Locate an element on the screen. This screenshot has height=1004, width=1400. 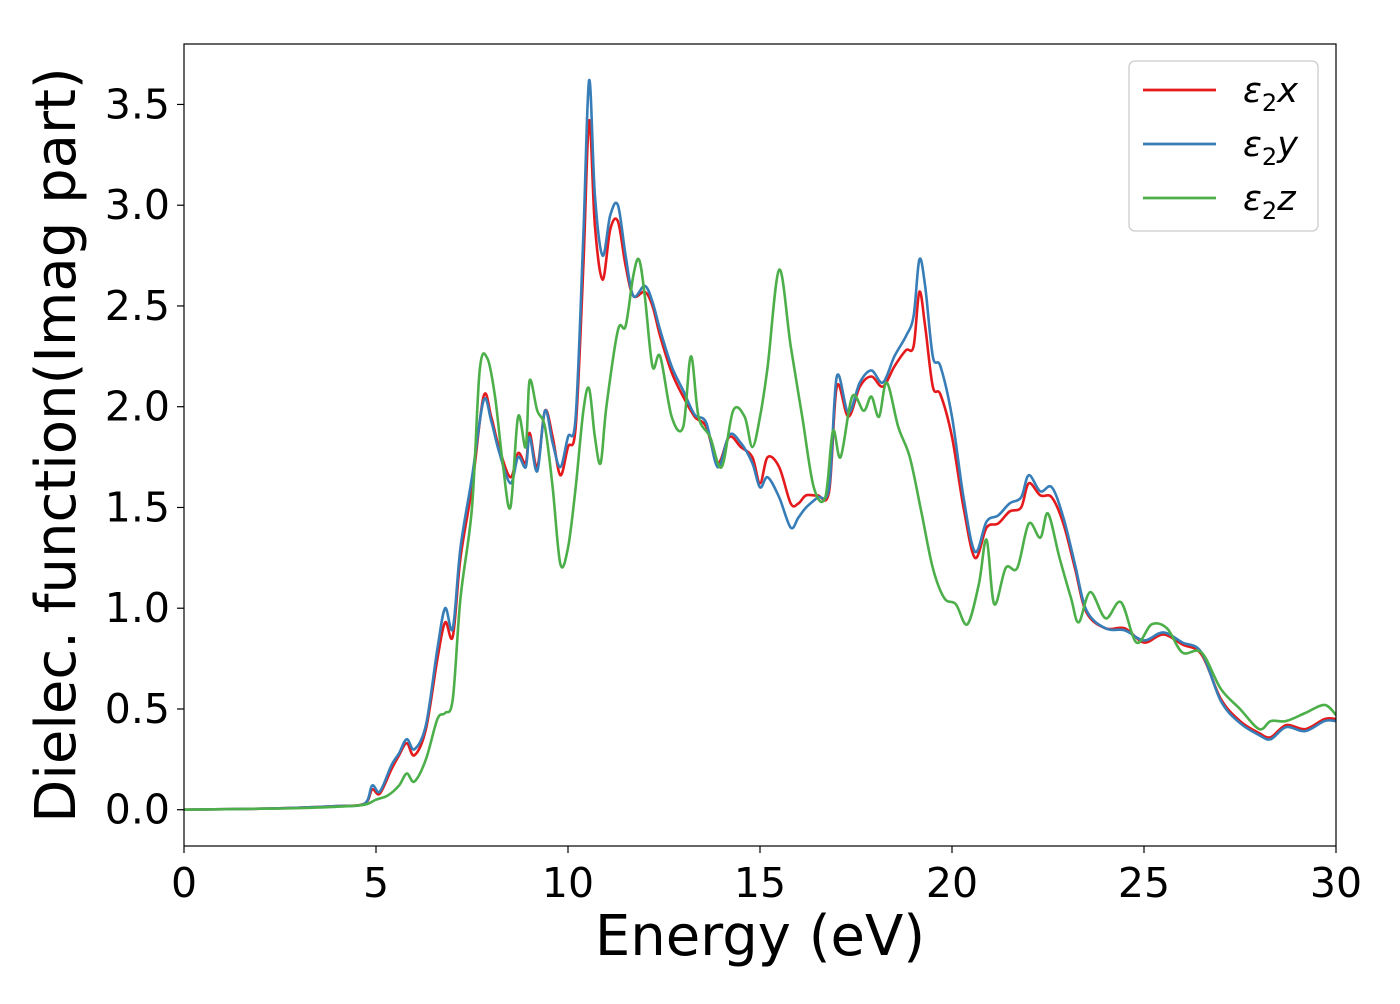
legend-label-x: ε2x is located at coordinates (1270, 94).